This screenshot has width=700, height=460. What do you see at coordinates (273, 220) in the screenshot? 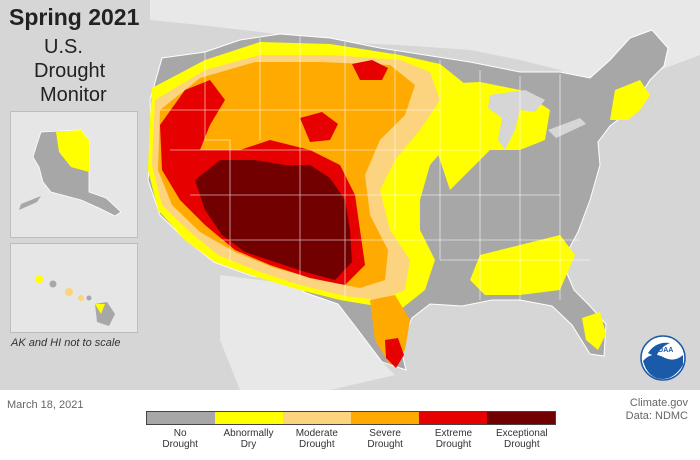
I see `region-exceptional-drought` at bounding box center [273, 220].